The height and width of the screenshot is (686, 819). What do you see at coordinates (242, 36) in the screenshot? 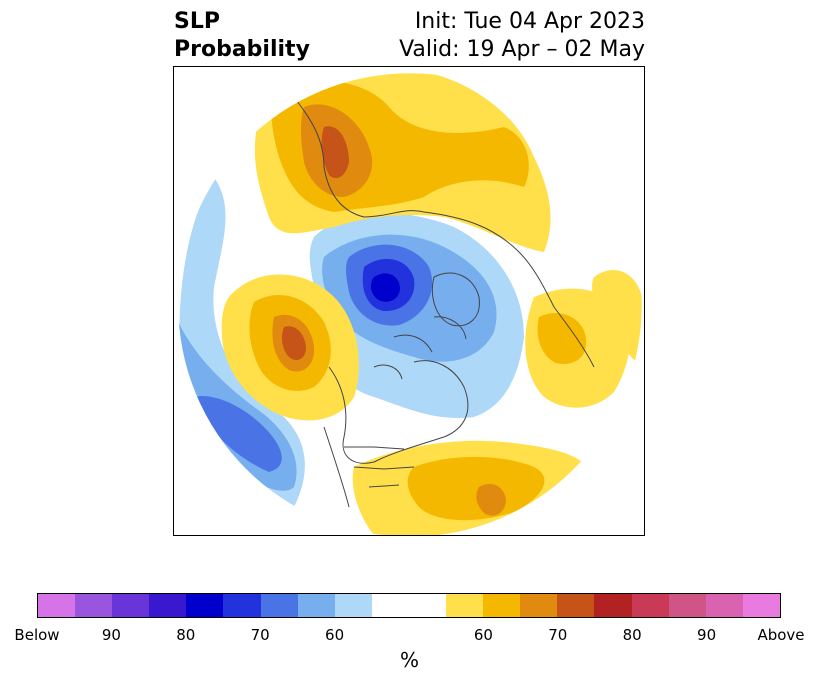
I see `title-left: SLP Probability` at bounding box center [242, 36].